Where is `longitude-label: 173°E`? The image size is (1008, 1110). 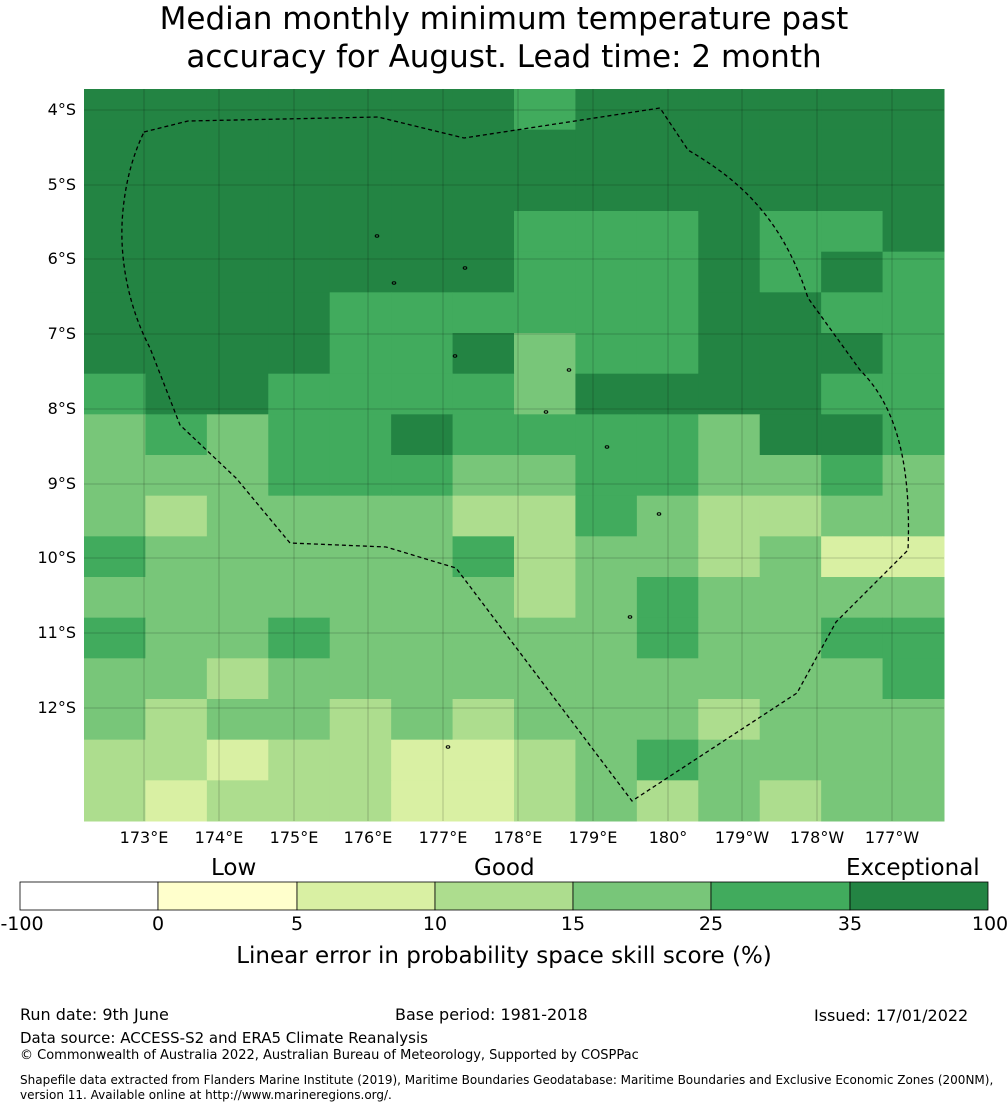
longitude-label: 173°E is located at coordinates (144, 837).